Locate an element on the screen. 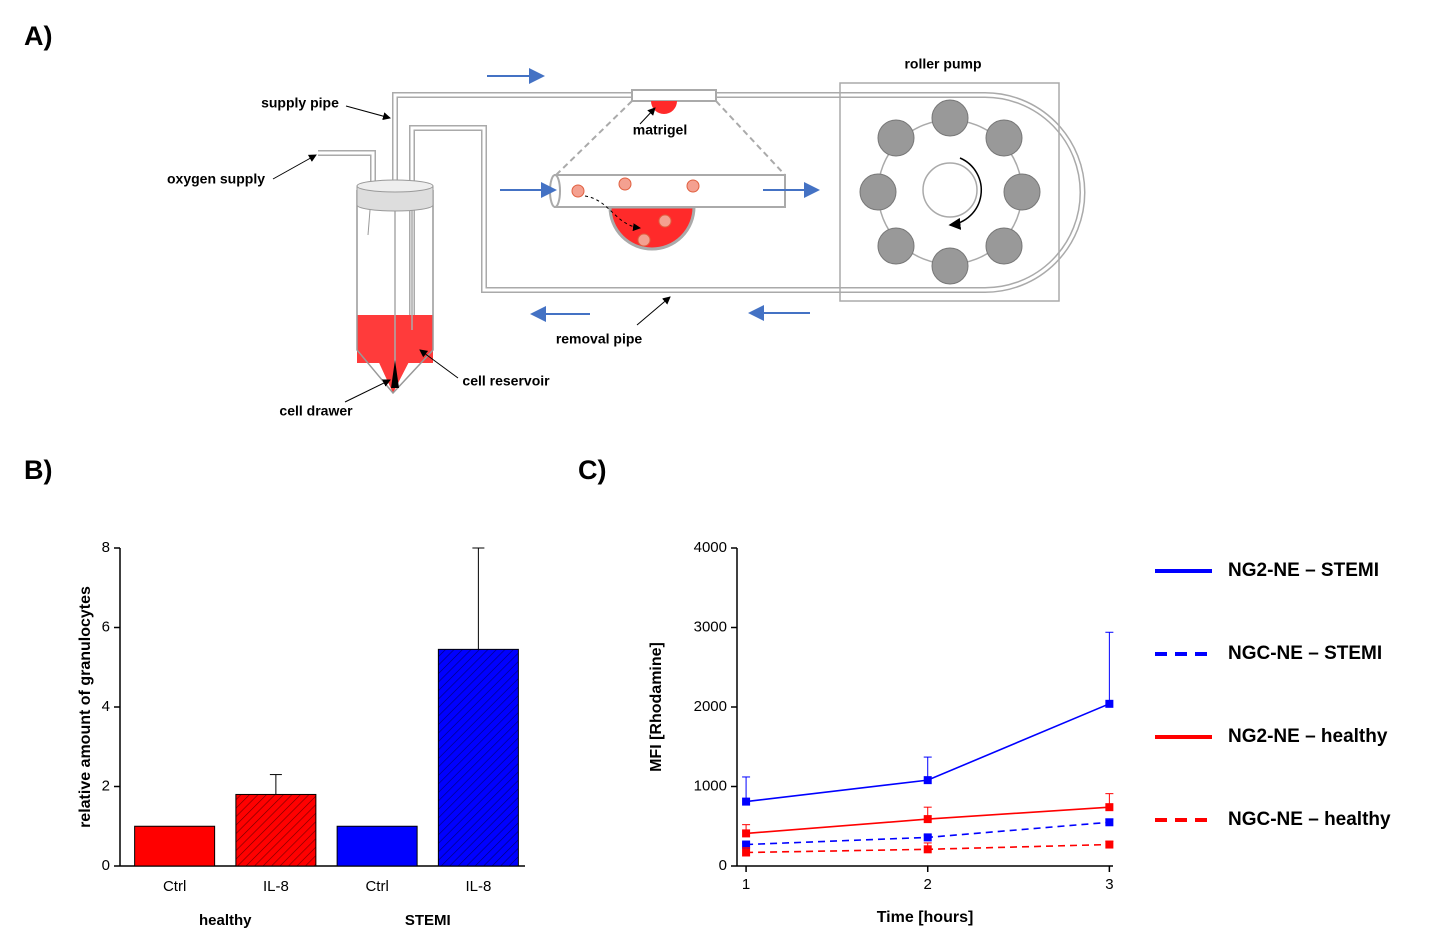  y-tick-label: 1000 is located at coordinates (710, 785).